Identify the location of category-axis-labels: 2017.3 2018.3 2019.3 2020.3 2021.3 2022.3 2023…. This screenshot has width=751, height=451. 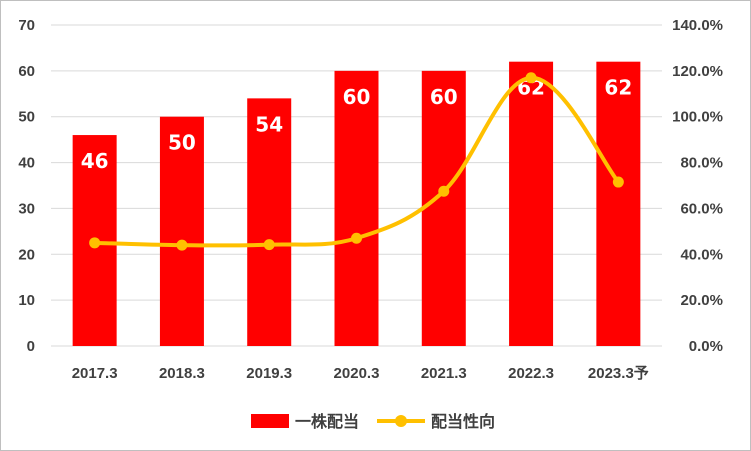
(360, 373).